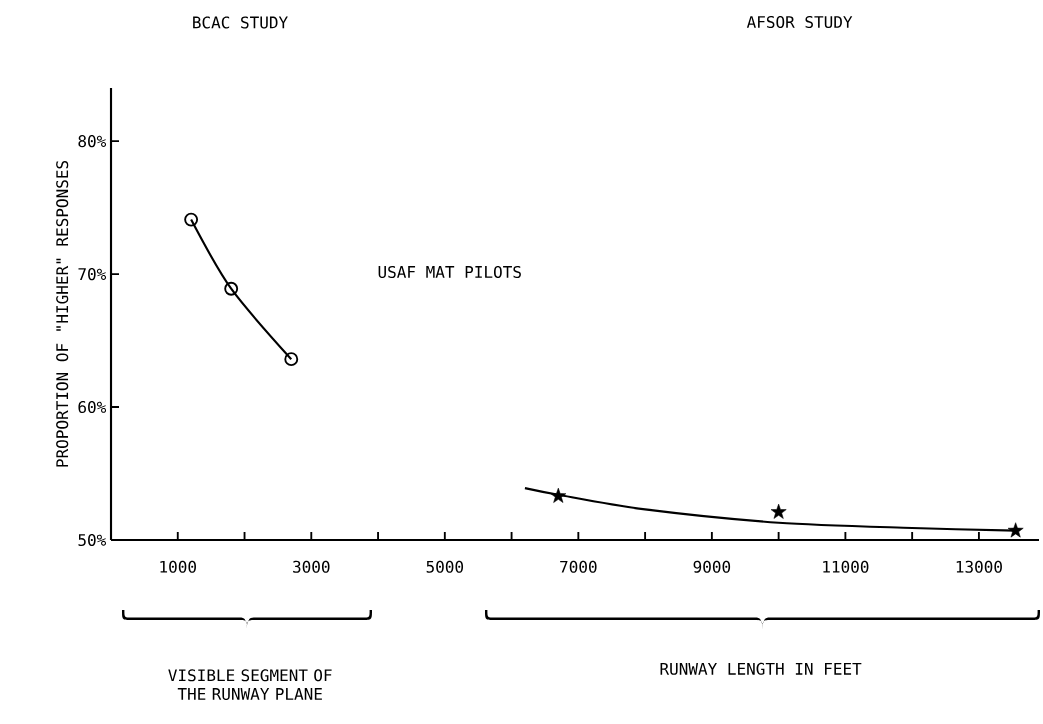 This screenshot has width=1043, height=724. I want to click on text: AFSOR STUDY, so click(799, 22).